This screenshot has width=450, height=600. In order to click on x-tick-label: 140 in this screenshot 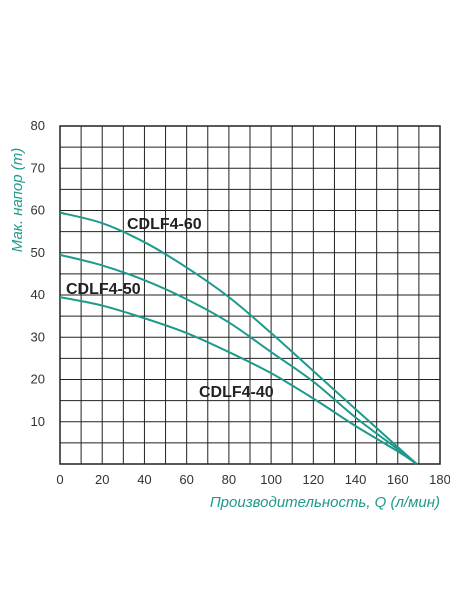, I will do `click(356, 479)`.